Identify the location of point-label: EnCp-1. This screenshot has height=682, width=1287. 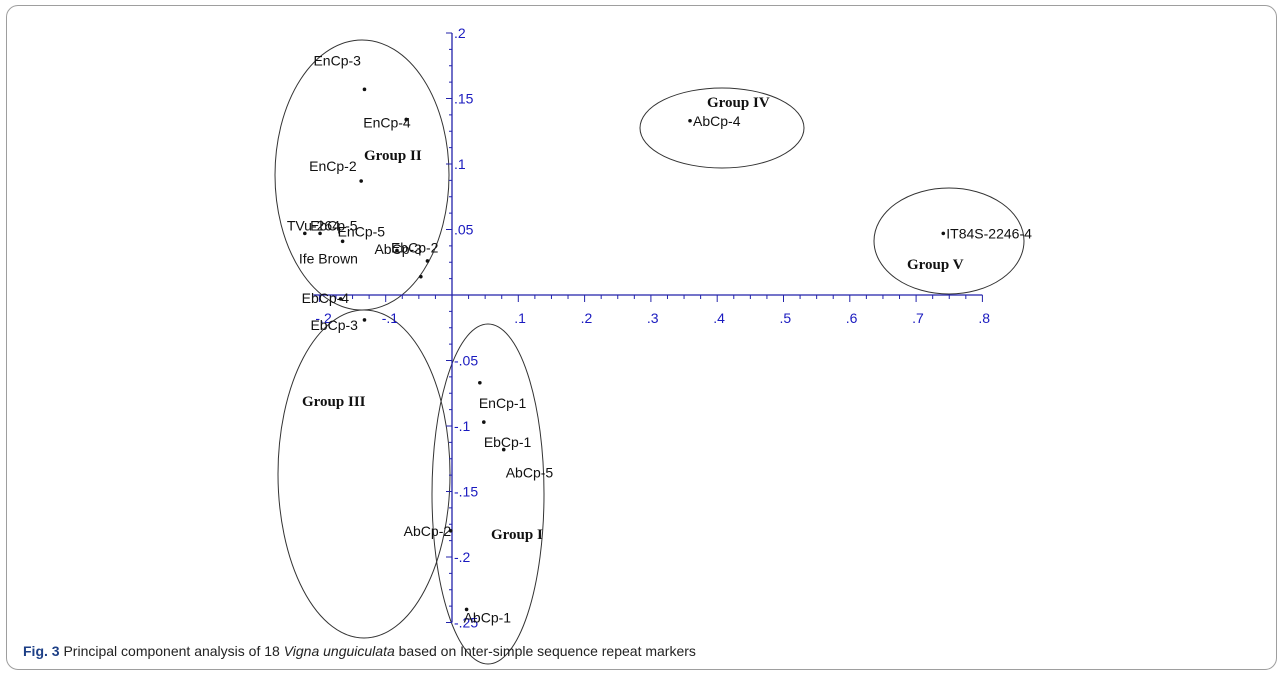
(503, 403).